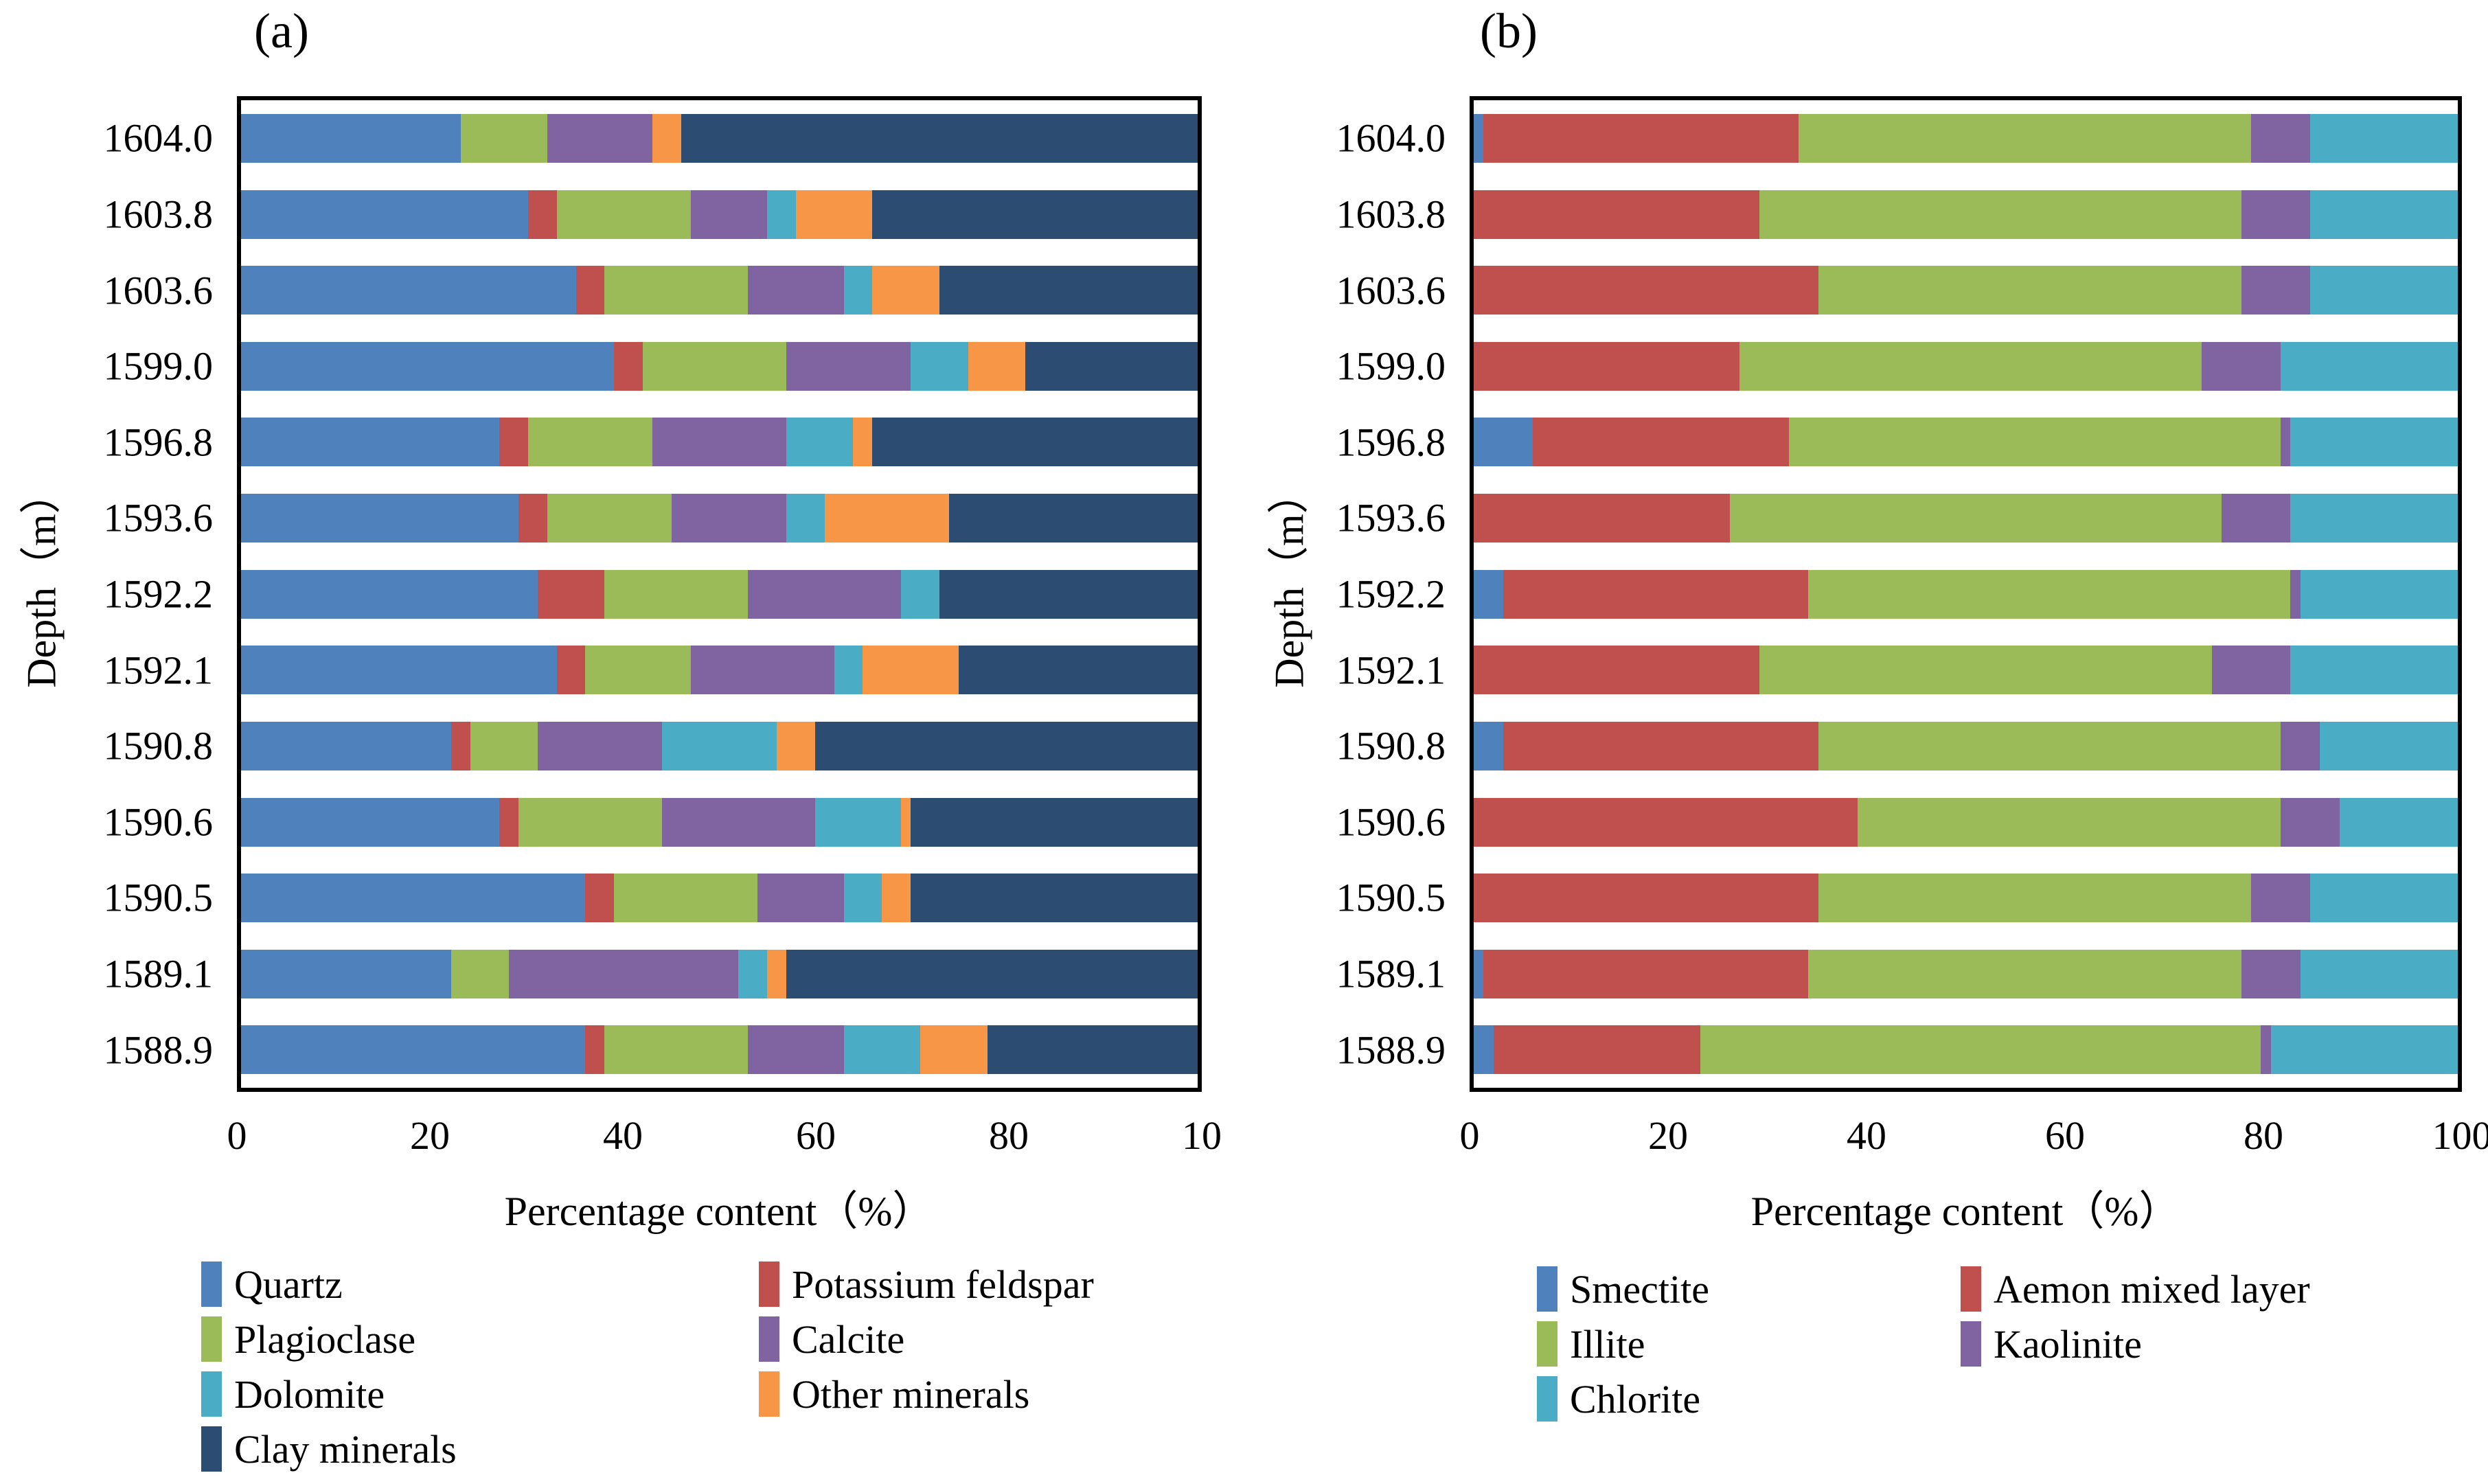 The height and width of the screenshot is (1484, 2488). I want to click on bar-row-depth-1590.8, so click(1966, 746).